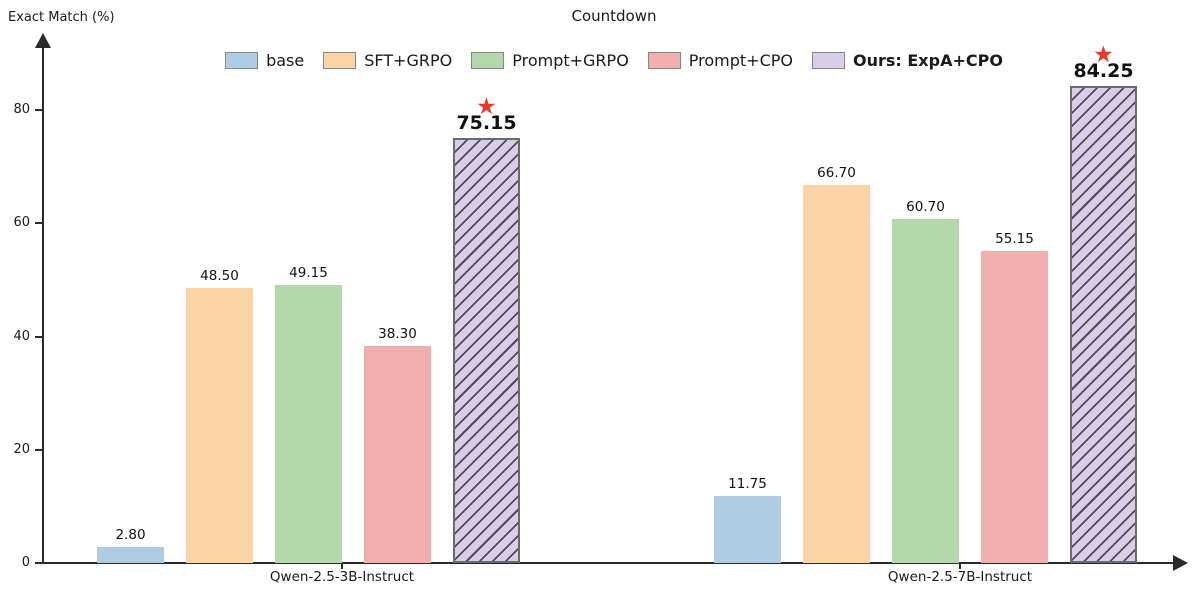  Describe the element at coordinates (608, 563) in the screenshot. I see `x-axis` at that location.